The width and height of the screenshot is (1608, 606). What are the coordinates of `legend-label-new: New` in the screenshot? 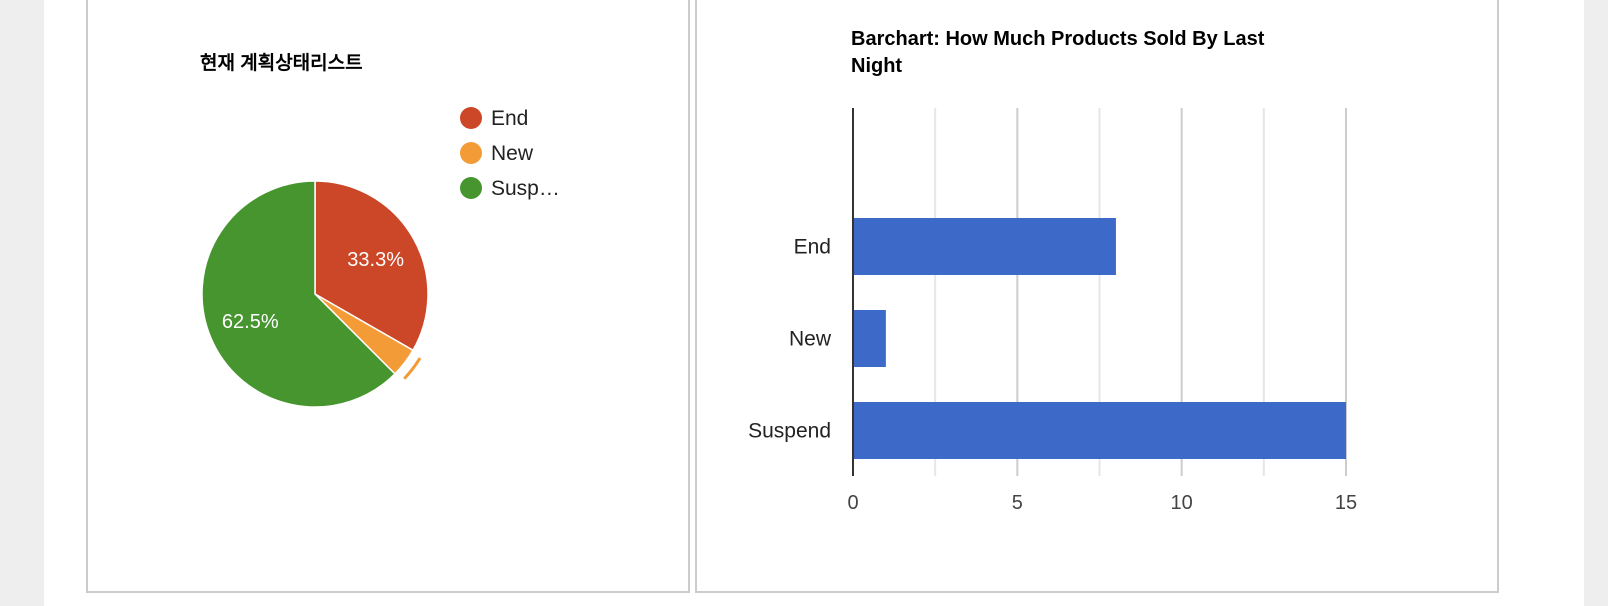 It's located at (512, 153).